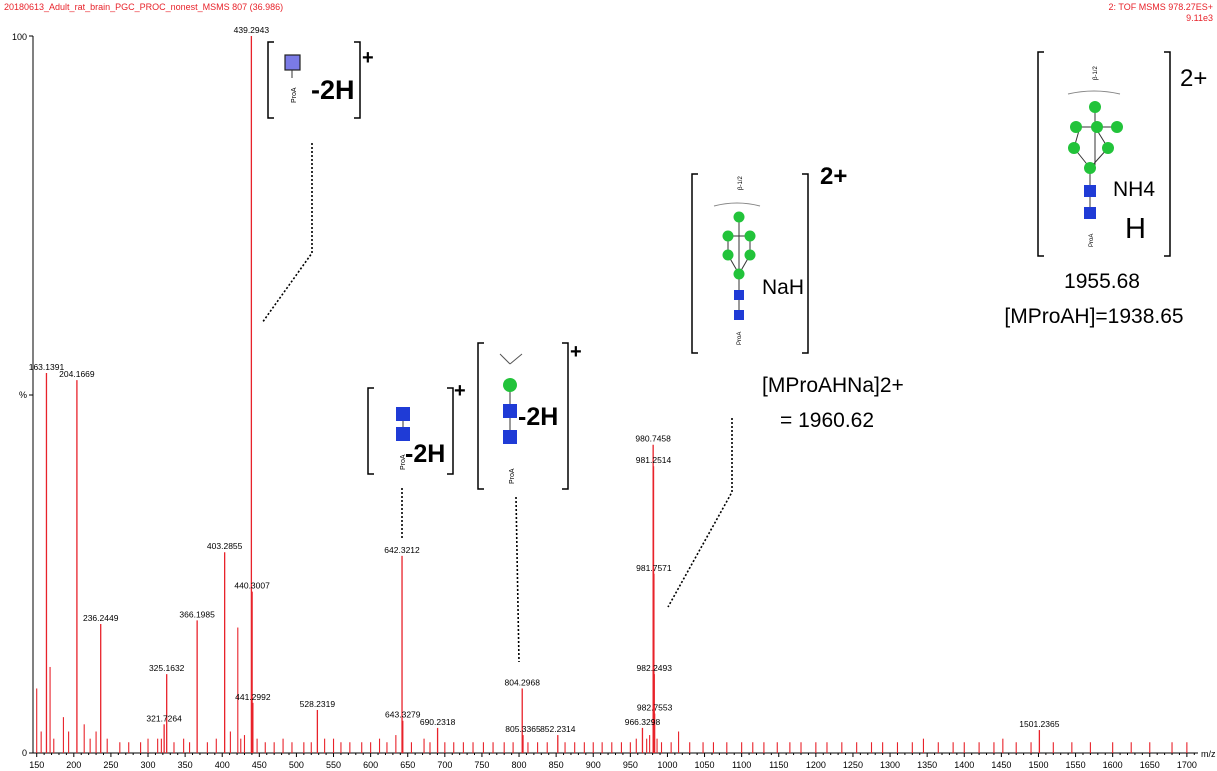 This screenshot has width=1217, height=771. Describe the element at coordinates (630, 765) in the screenshot. I see `x-tick-label: 950` at that location.